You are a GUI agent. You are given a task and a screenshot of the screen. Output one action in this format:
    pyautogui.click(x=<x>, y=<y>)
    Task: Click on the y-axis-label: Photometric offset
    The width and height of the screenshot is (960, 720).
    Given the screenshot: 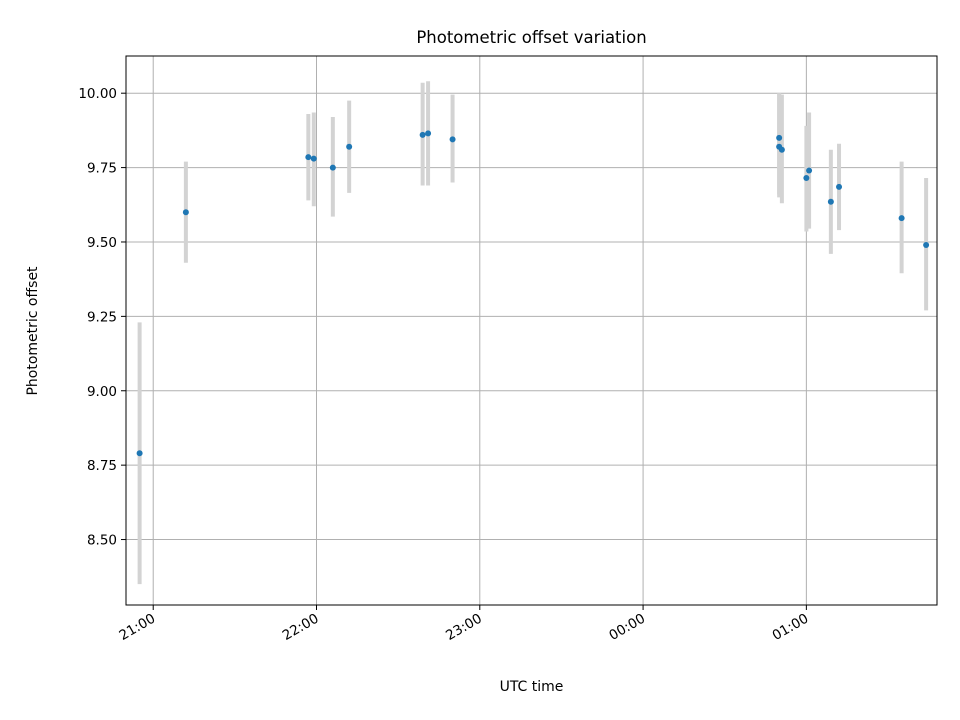 What is the action you would take?
    pyautogui.click(x=33, y=331)
    